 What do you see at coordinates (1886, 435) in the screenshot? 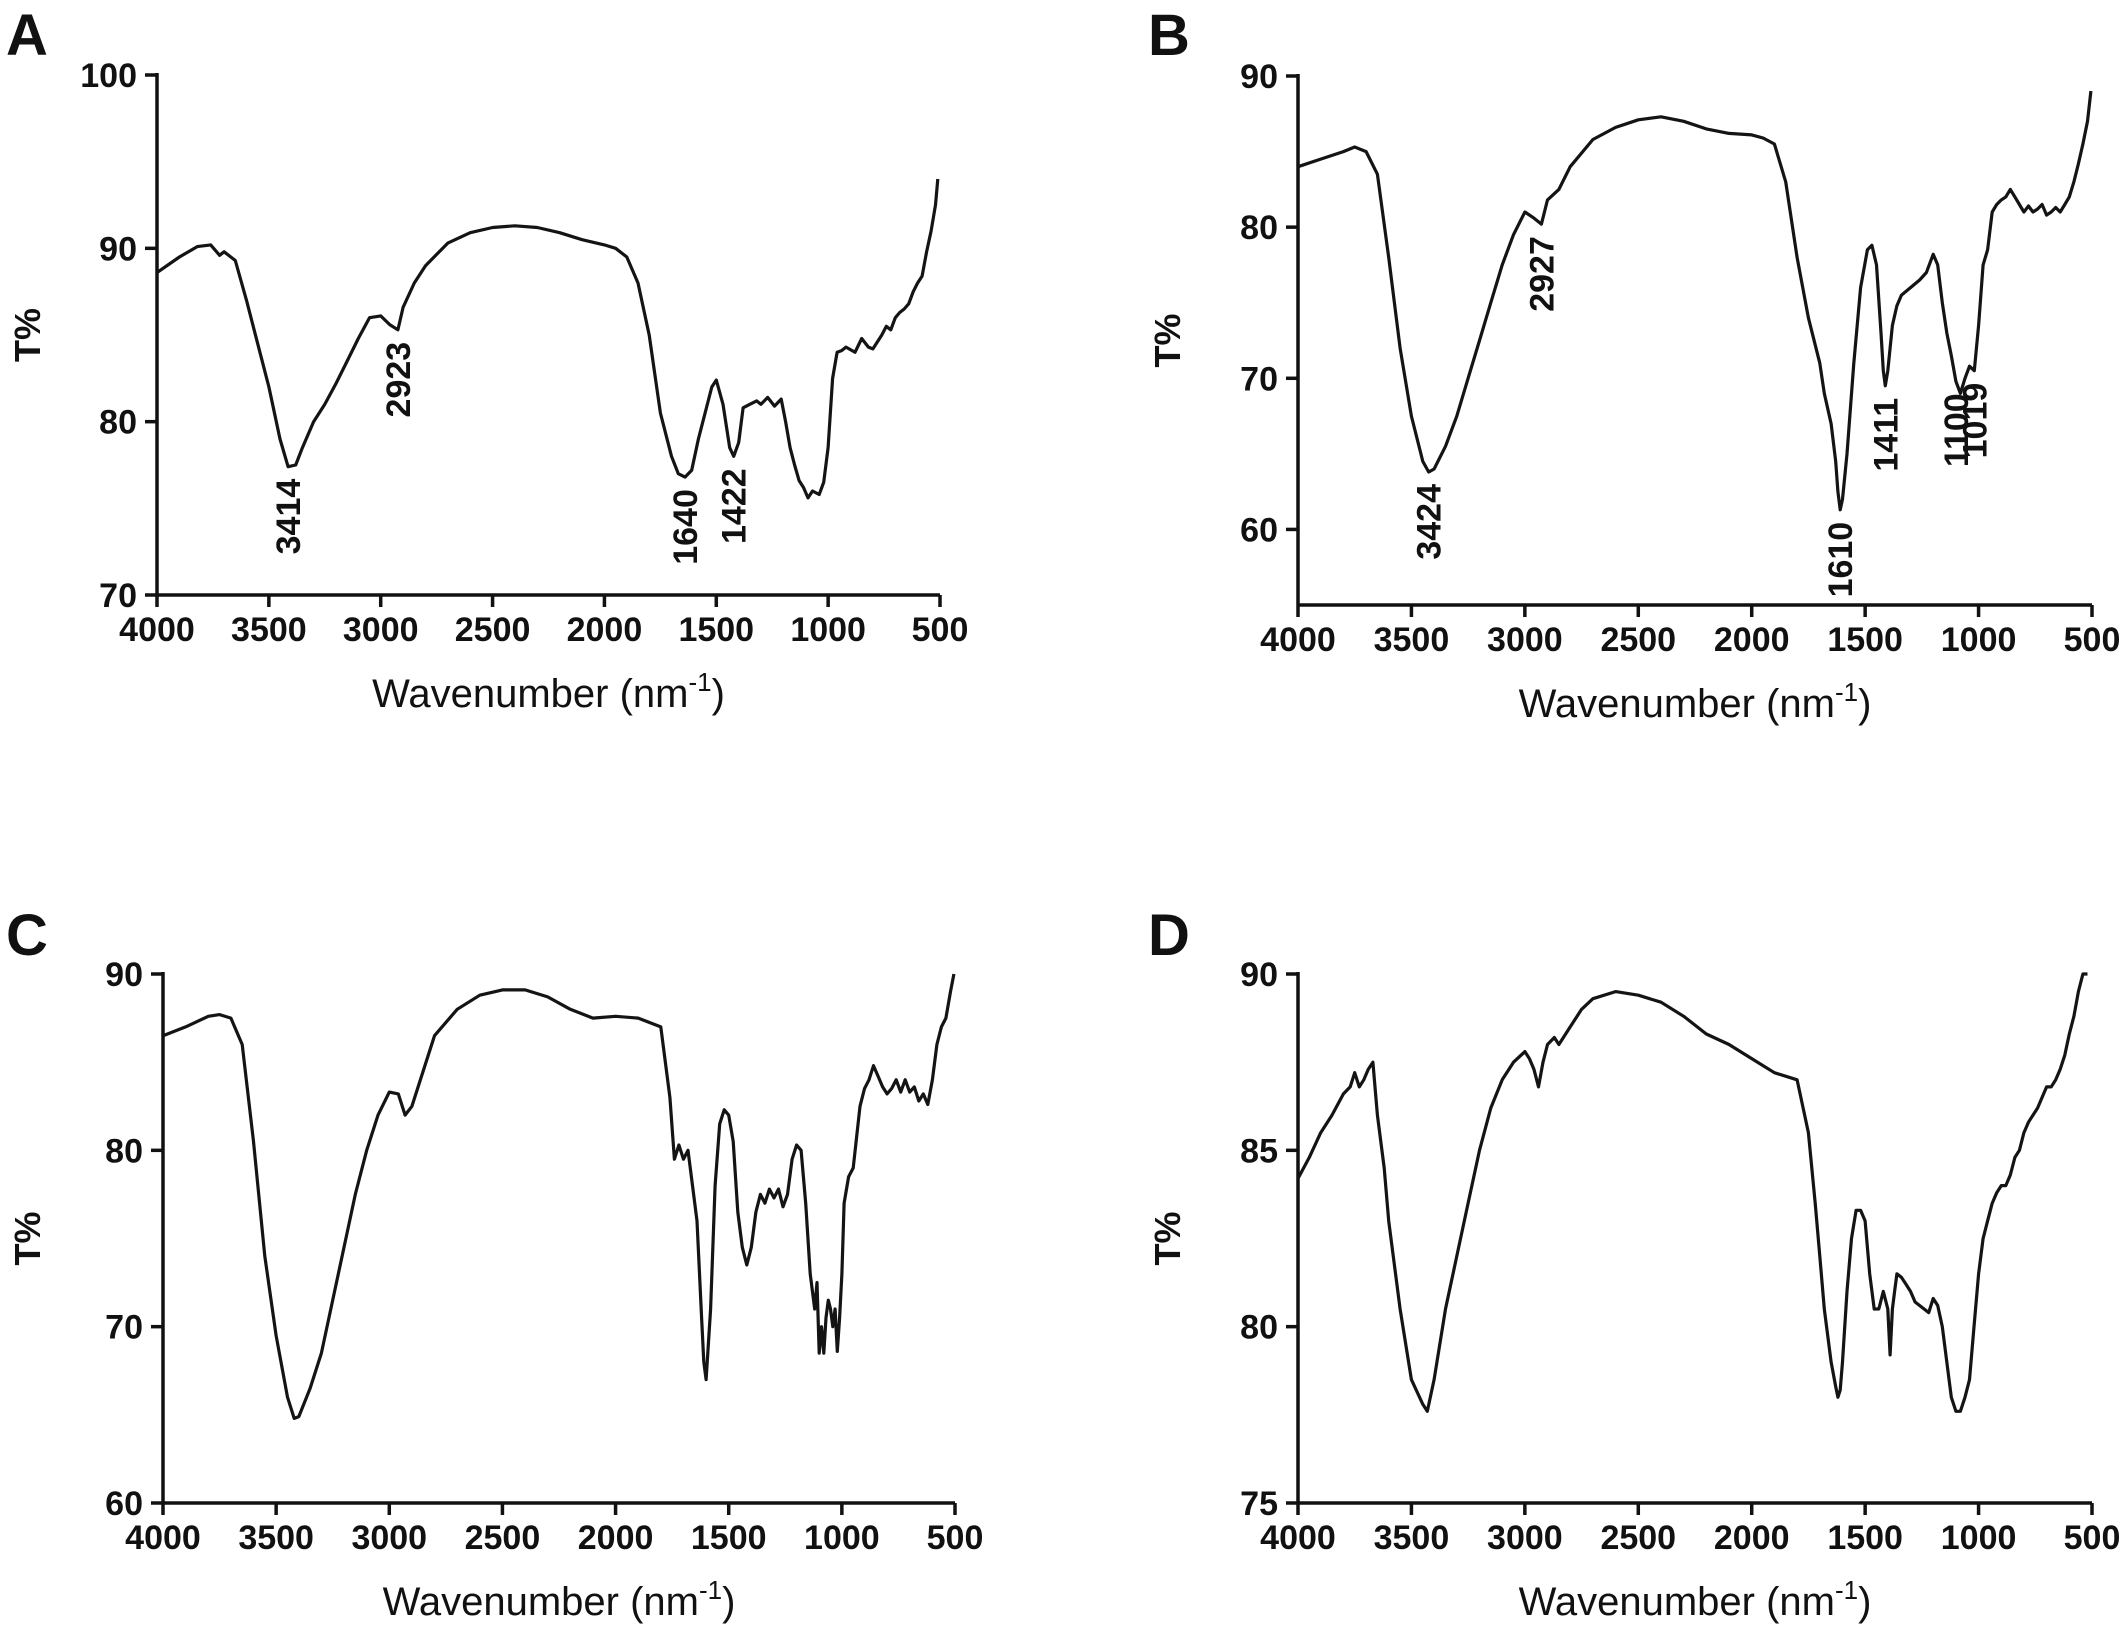
I see `peak-label: 1411` at bounding box center [1886, 435].